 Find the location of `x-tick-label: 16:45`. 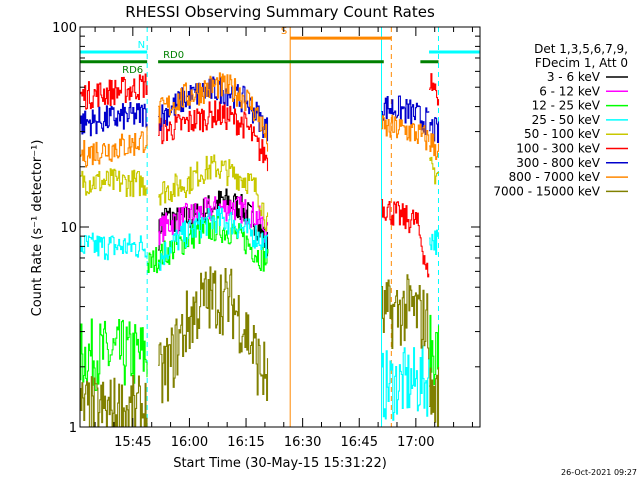

x-tick-label: 16:45 is located at coordinates (359, 442).